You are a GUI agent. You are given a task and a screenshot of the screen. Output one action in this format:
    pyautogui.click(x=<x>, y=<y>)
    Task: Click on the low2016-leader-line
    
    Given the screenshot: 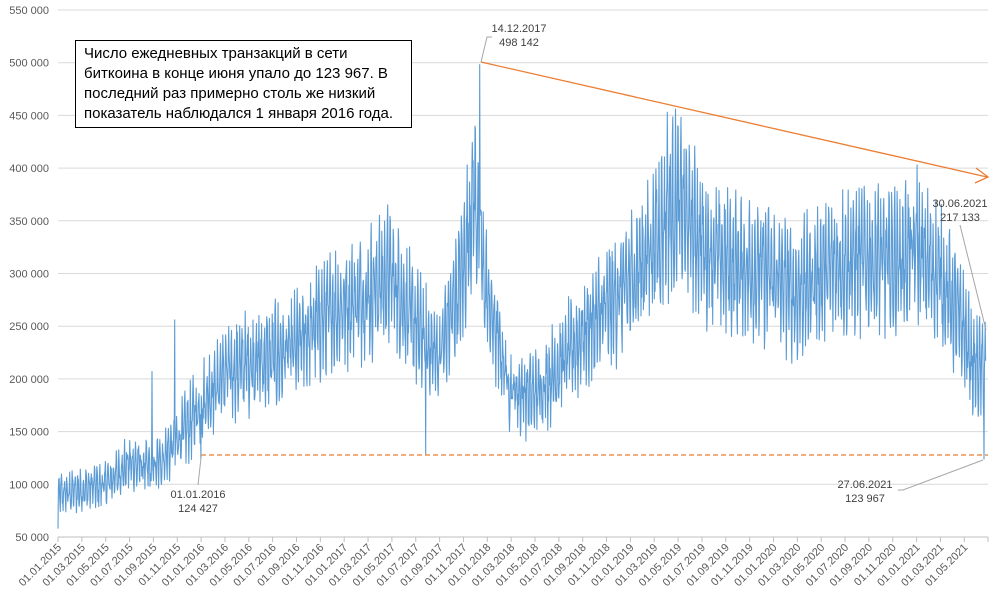 What is the action you would take?
    pyautogui.click(x=199, y=471)
    